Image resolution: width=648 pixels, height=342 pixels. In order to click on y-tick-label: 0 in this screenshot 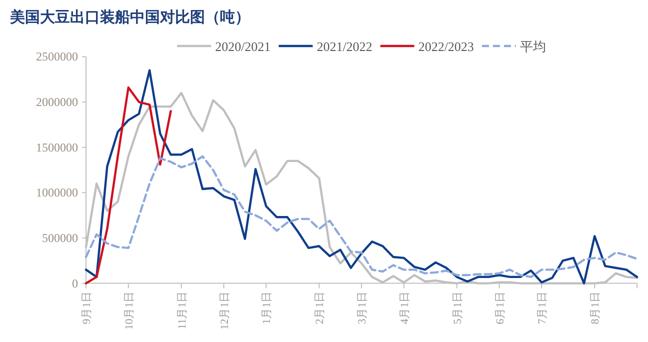, I will do `click(75, 283)`.